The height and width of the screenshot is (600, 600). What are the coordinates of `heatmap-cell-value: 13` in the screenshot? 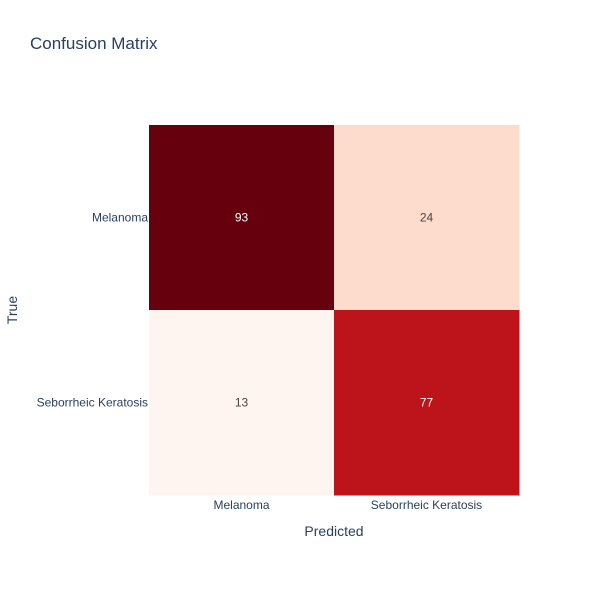 It's located at (242, 403).